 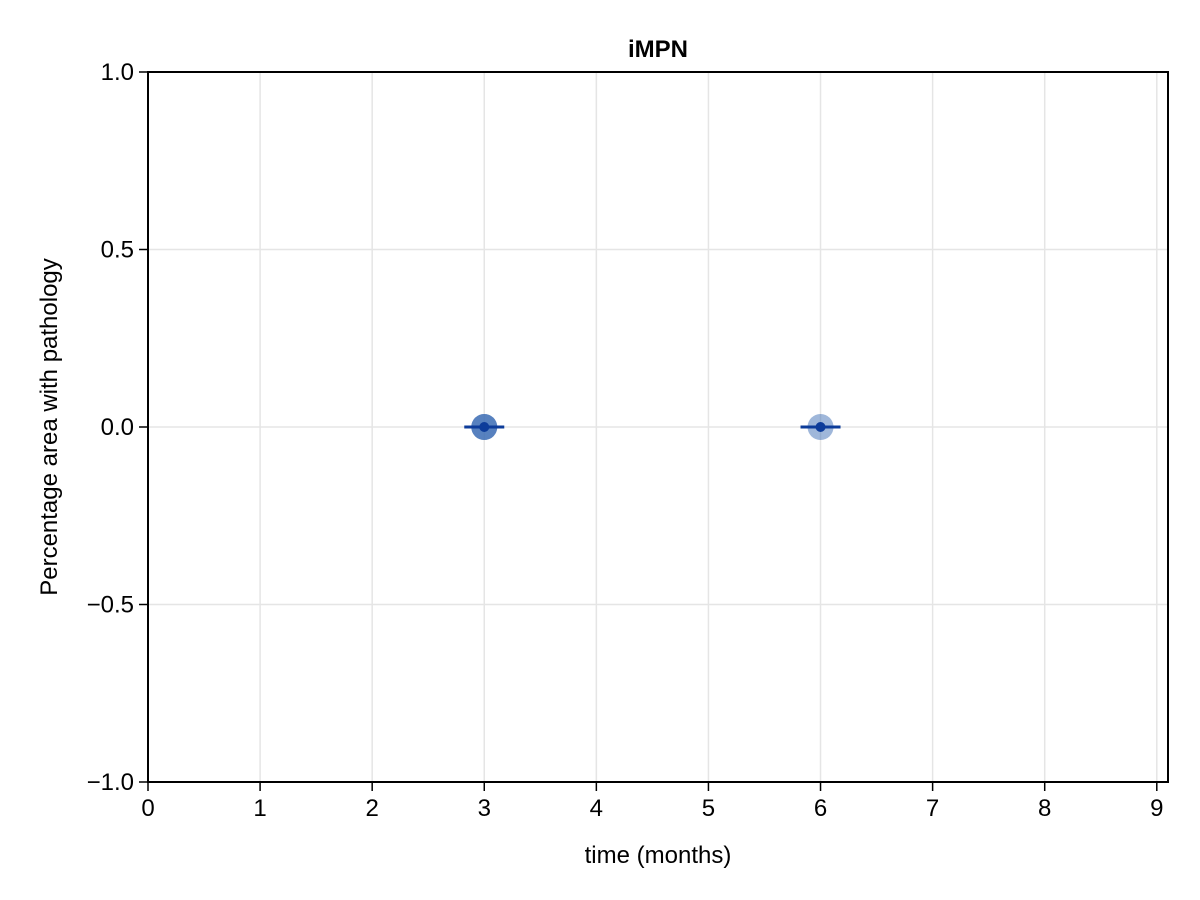 What do you see at coordinates (147, 808) in the screenshot?
I see `x-tick-label: 0` at bounding box center [147, 808].